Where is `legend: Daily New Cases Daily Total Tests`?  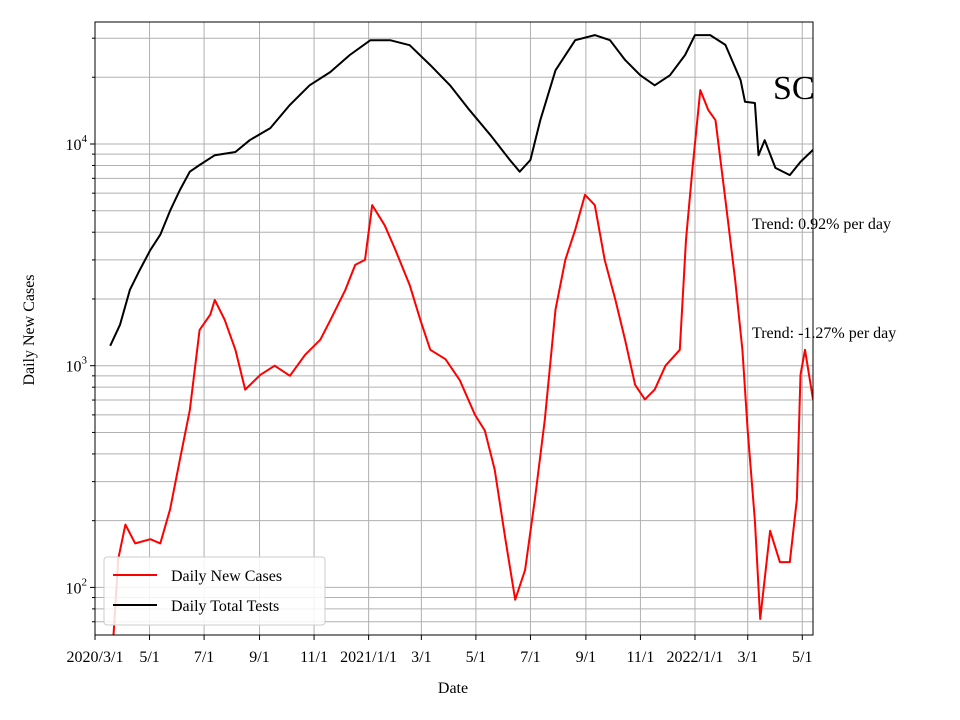
legend: Daily New Cases Daily Total Tests is located at coordinates (214, 591).